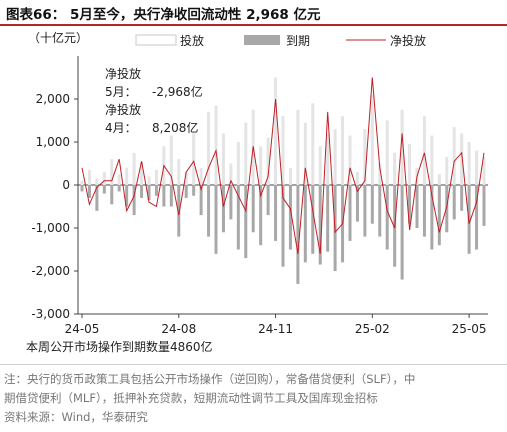 The height and width of the screenshot is (432, 507). Describe the element at coordinates (191, 398) in the screenshot. I see `note-line: 期借贷便利（MLF），抵押补充贷款，短期流动性调节工具及国库现金招标` at that location.